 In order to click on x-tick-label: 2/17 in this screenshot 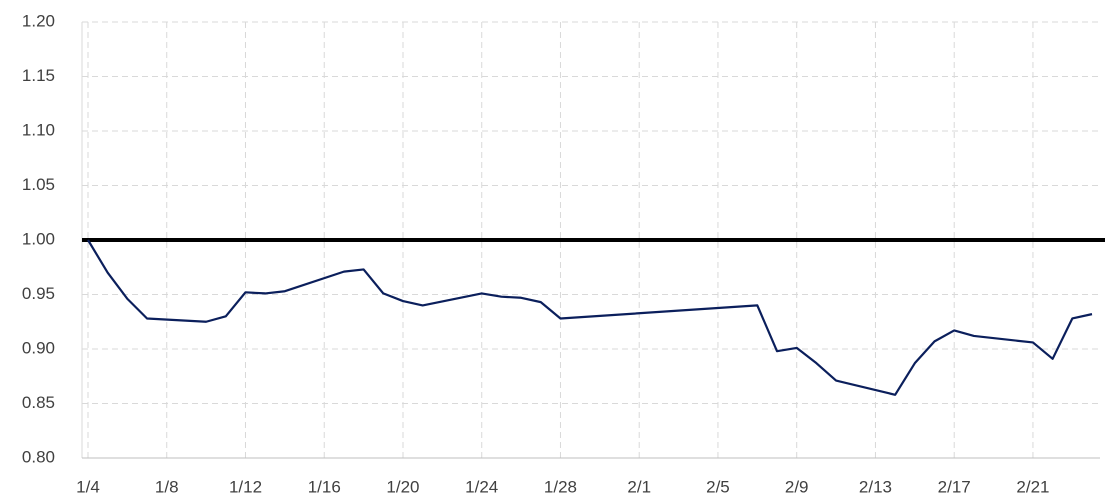, I will do `click(954, 486)`.